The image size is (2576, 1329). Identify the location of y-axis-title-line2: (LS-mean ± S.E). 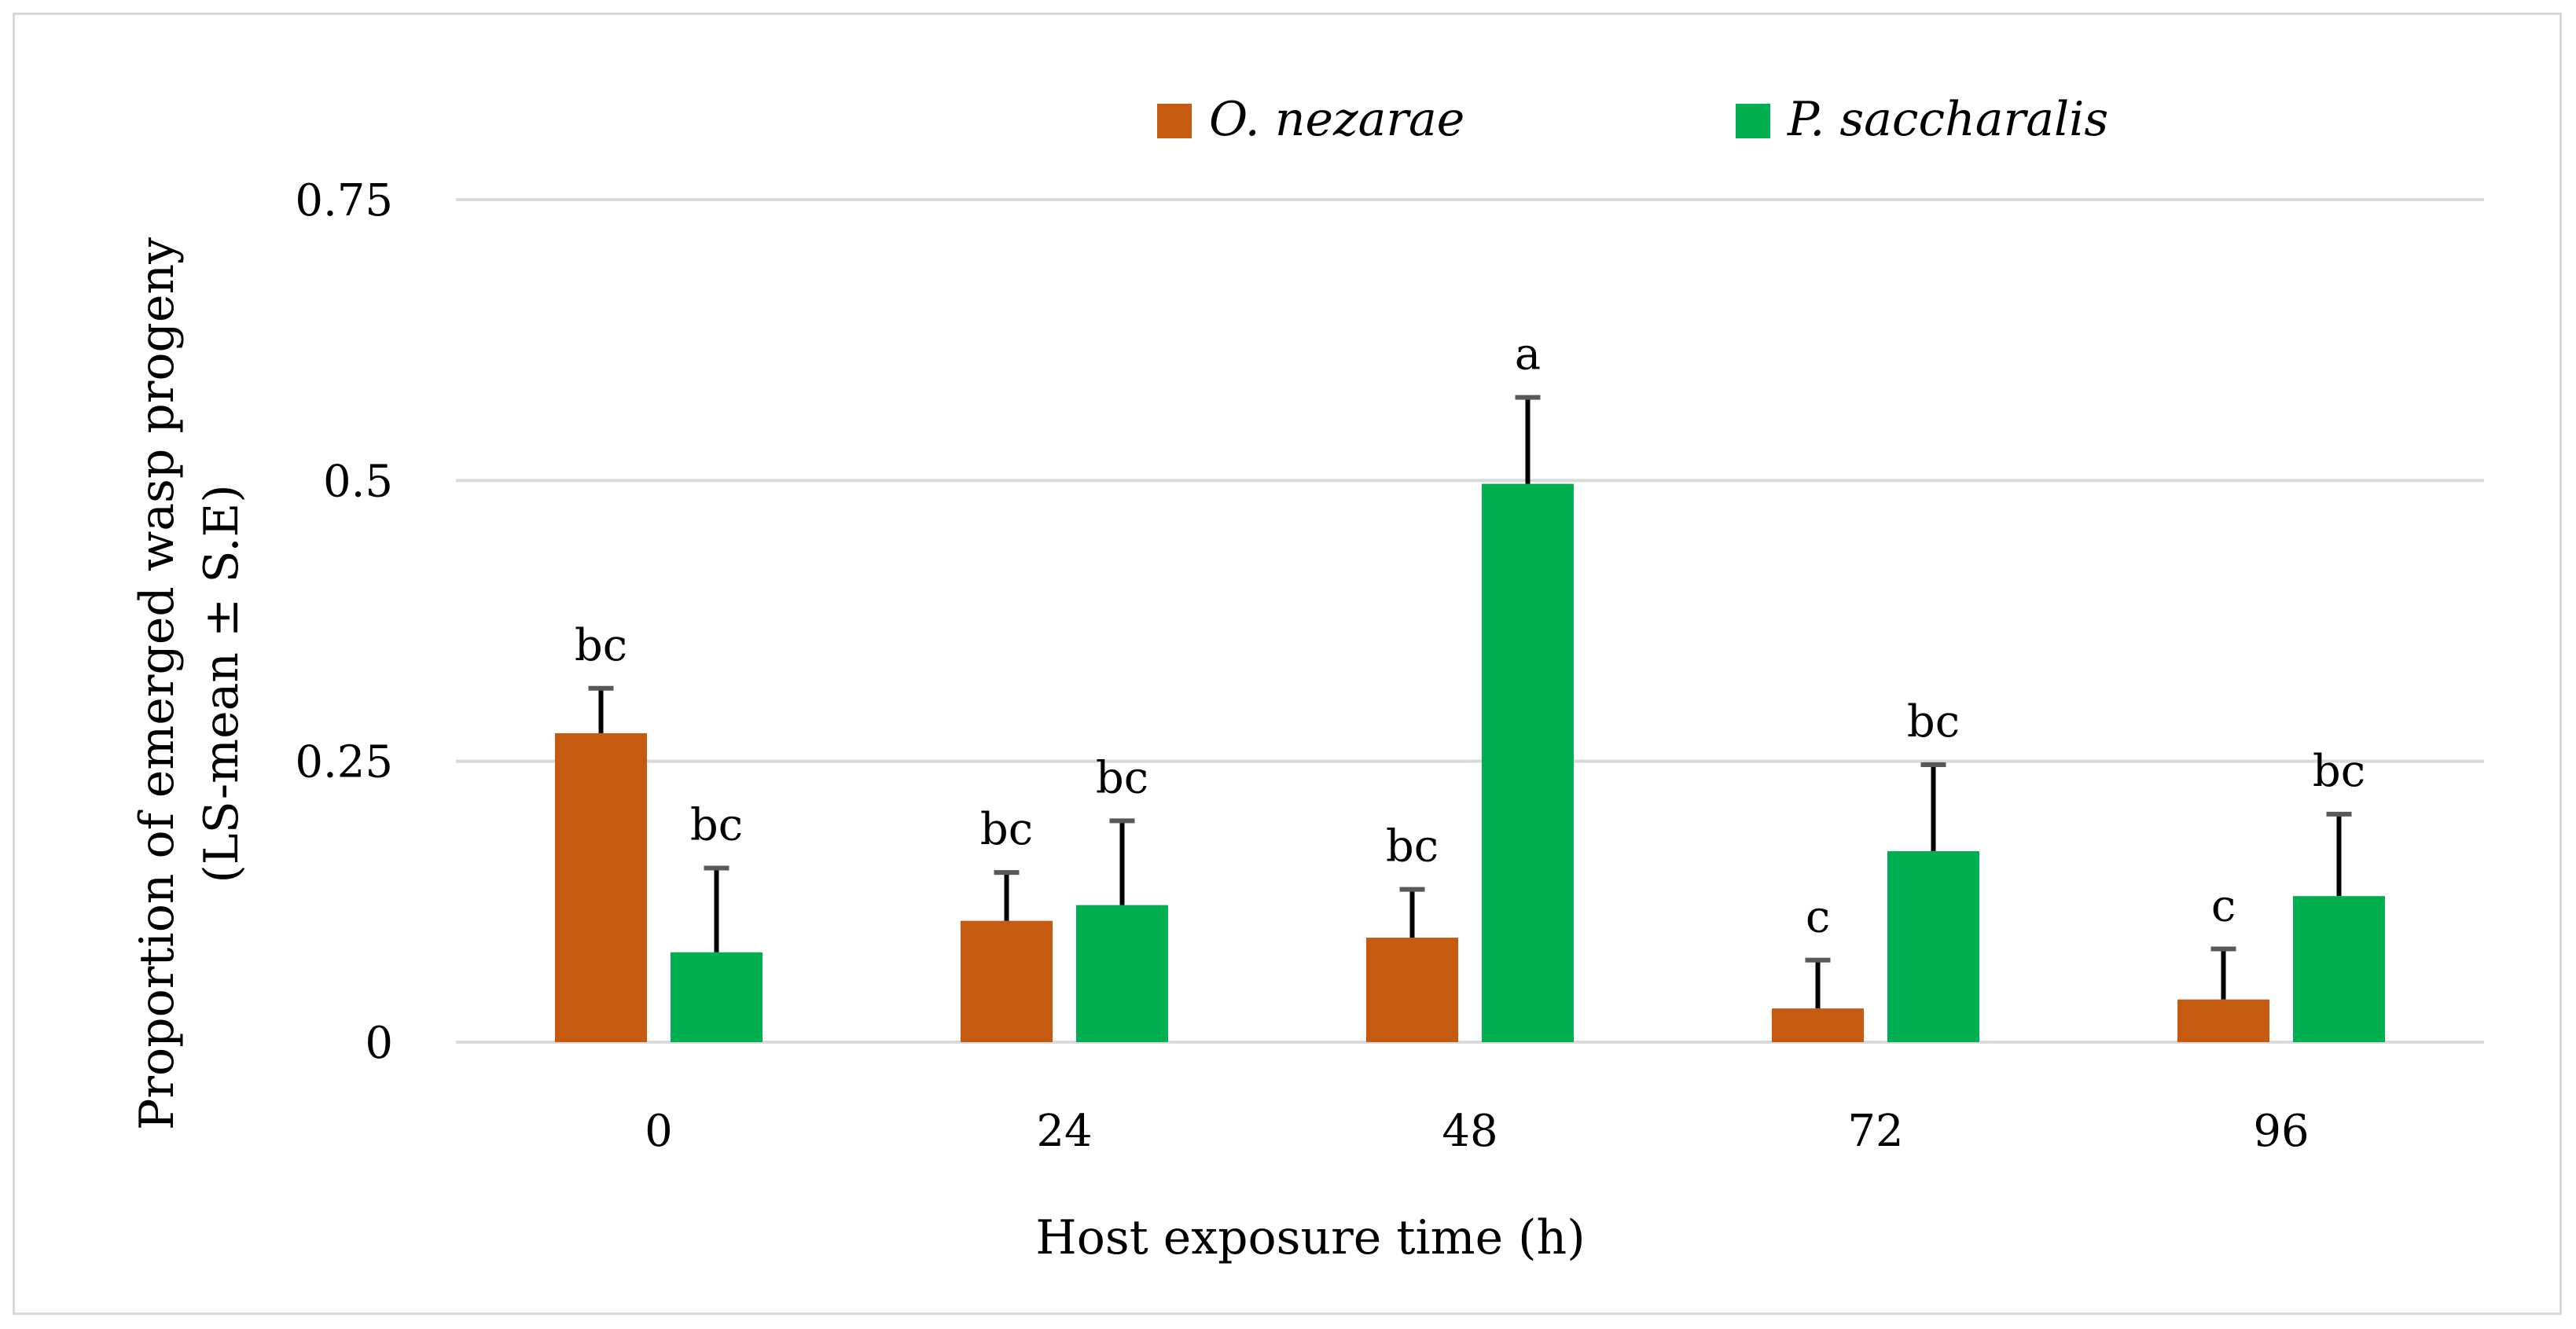
(221, 683).